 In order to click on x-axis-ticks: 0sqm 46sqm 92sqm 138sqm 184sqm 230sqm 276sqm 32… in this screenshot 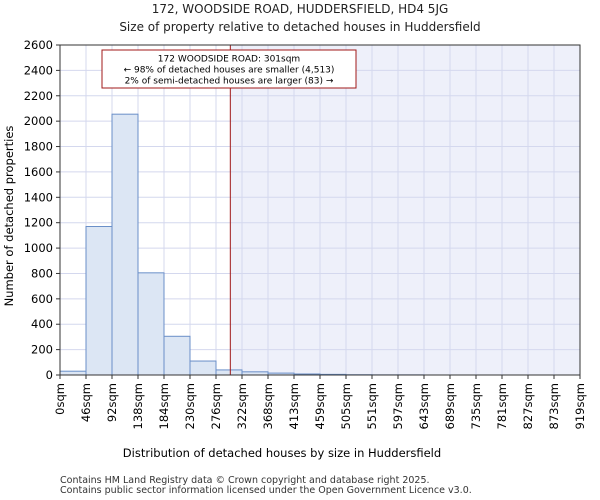, I will do `click(320, 402)`.